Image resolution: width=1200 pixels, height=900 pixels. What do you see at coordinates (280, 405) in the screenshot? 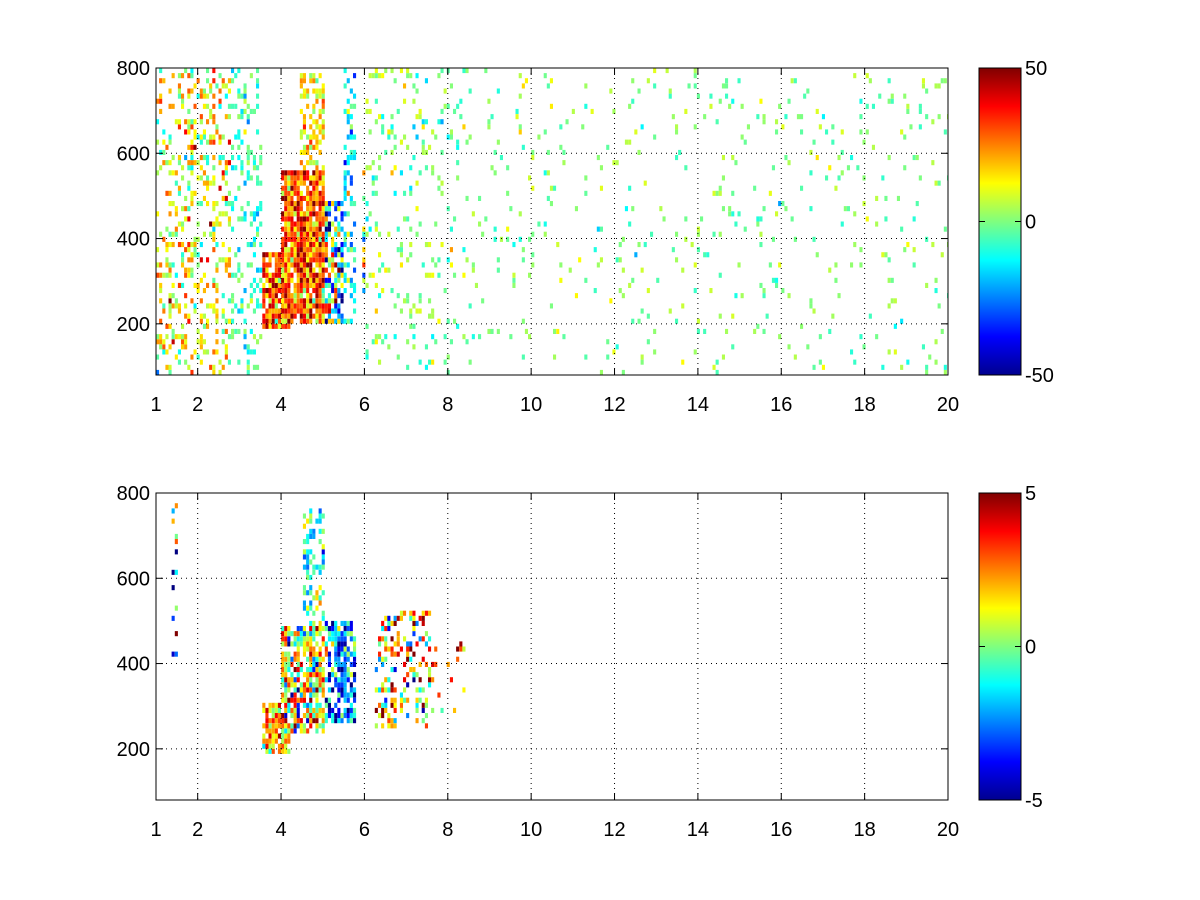
I see `x-tick-label: 4` at bounding box center [280, 405].